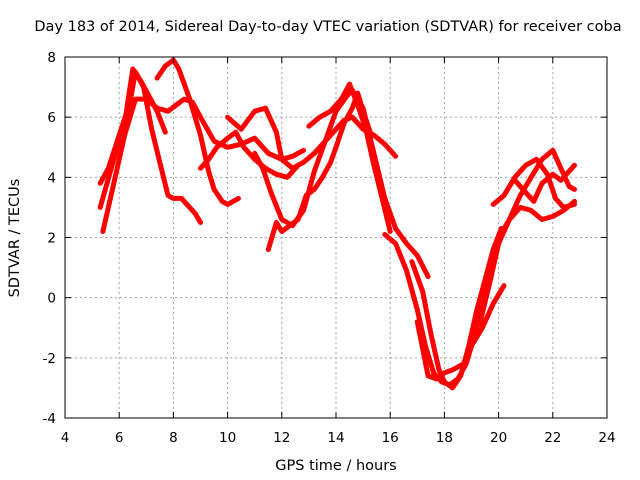 This screenshot has height=480, width=640. I want to click on x-axis-label: GPS time / hours, so click(335, 466).